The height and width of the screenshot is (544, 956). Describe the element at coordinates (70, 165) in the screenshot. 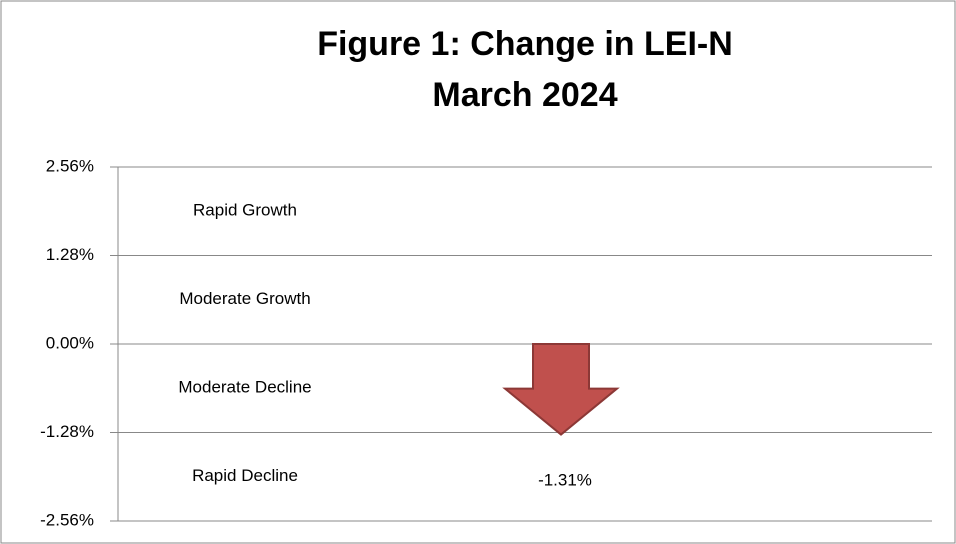

I see `y-tick-label: 2.56%` at that location.